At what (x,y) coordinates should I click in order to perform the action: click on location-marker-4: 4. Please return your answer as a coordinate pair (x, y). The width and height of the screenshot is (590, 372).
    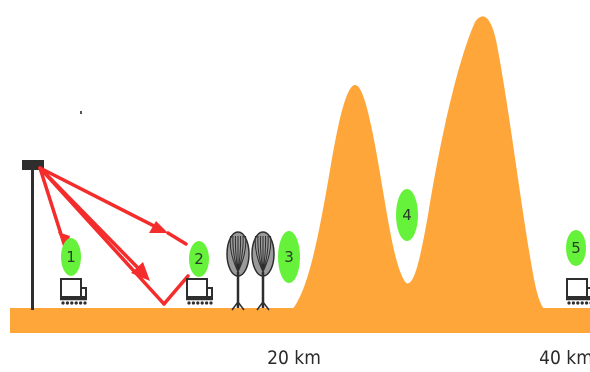
    Looking at the image, I should click on (407, 215).